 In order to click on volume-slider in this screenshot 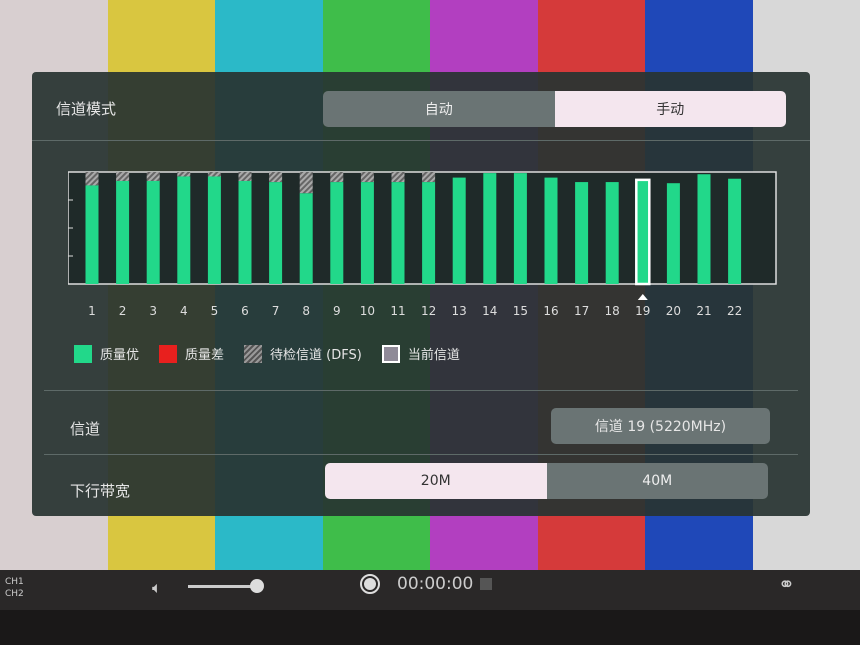, I will do `click(223, 586)`.